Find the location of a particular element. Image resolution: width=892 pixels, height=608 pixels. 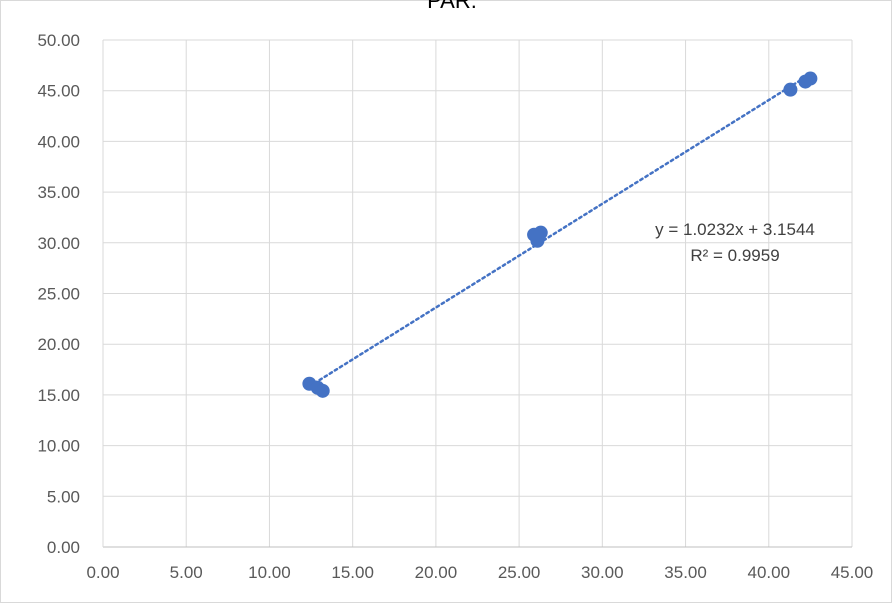

y-tick-label: 15.00 is located at coordinates (58, 395).